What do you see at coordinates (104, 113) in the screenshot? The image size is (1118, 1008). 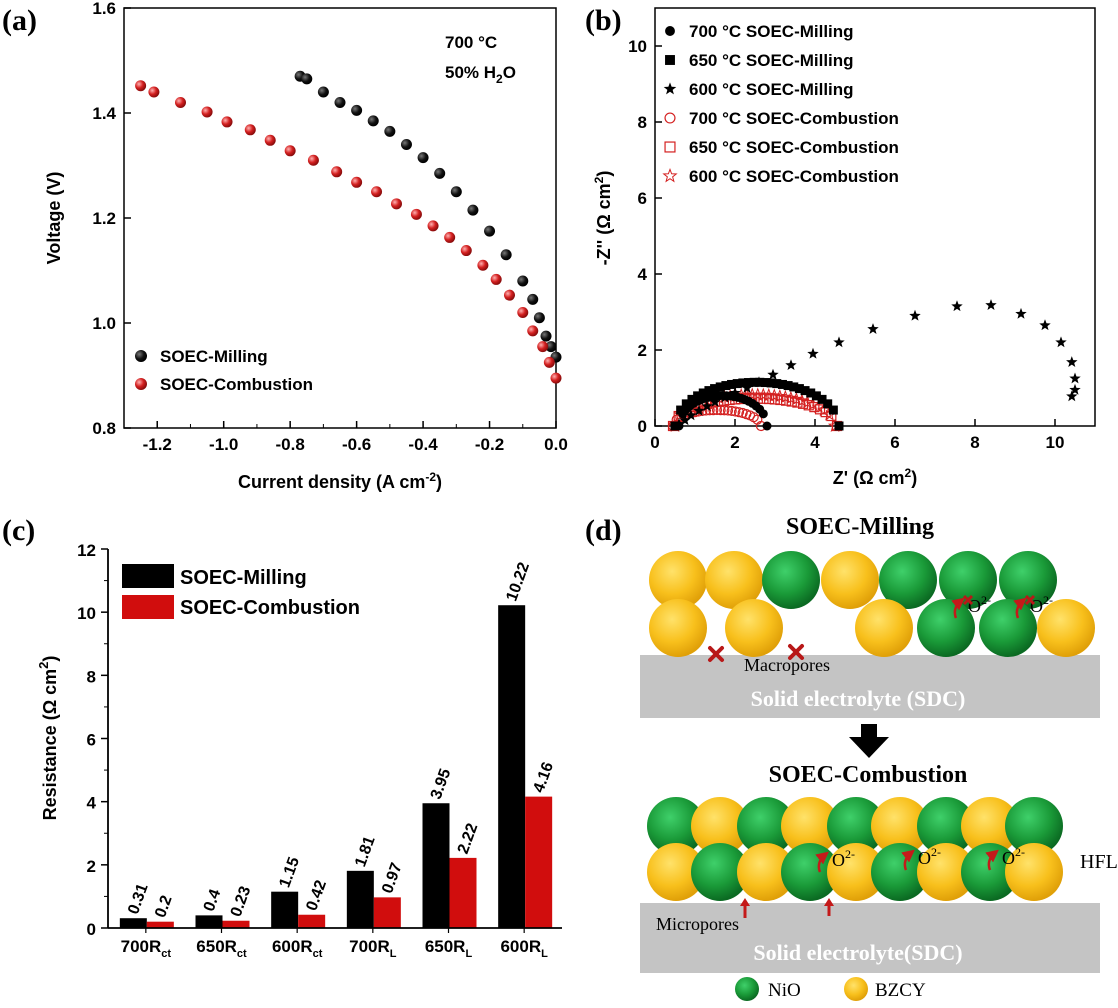 I see `chart-a-ytick-label: 1.4` at bounding box center [104, 113].